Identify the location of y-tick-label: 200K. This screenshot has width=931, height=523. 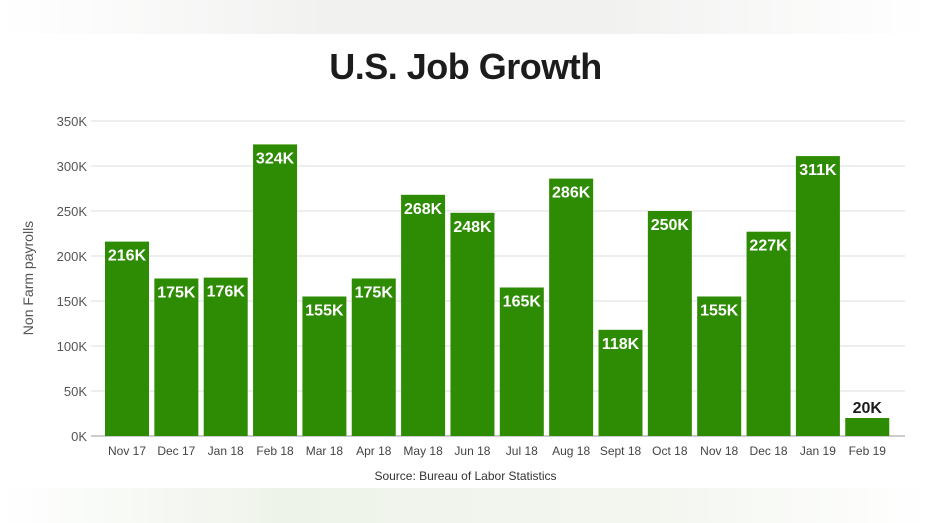
(72, 256).